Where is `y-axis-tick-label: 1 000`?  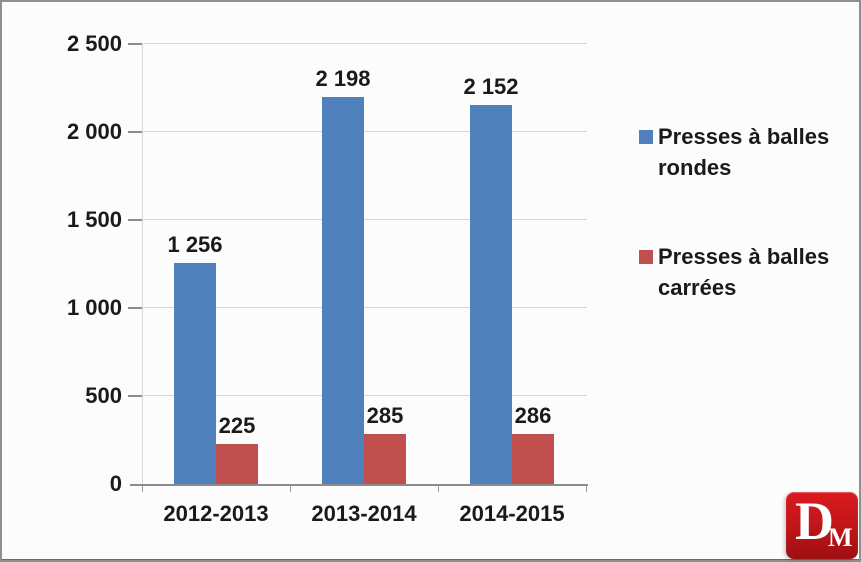
y-axis-tick-label: 1 000 is located at coordinates (94, 307).